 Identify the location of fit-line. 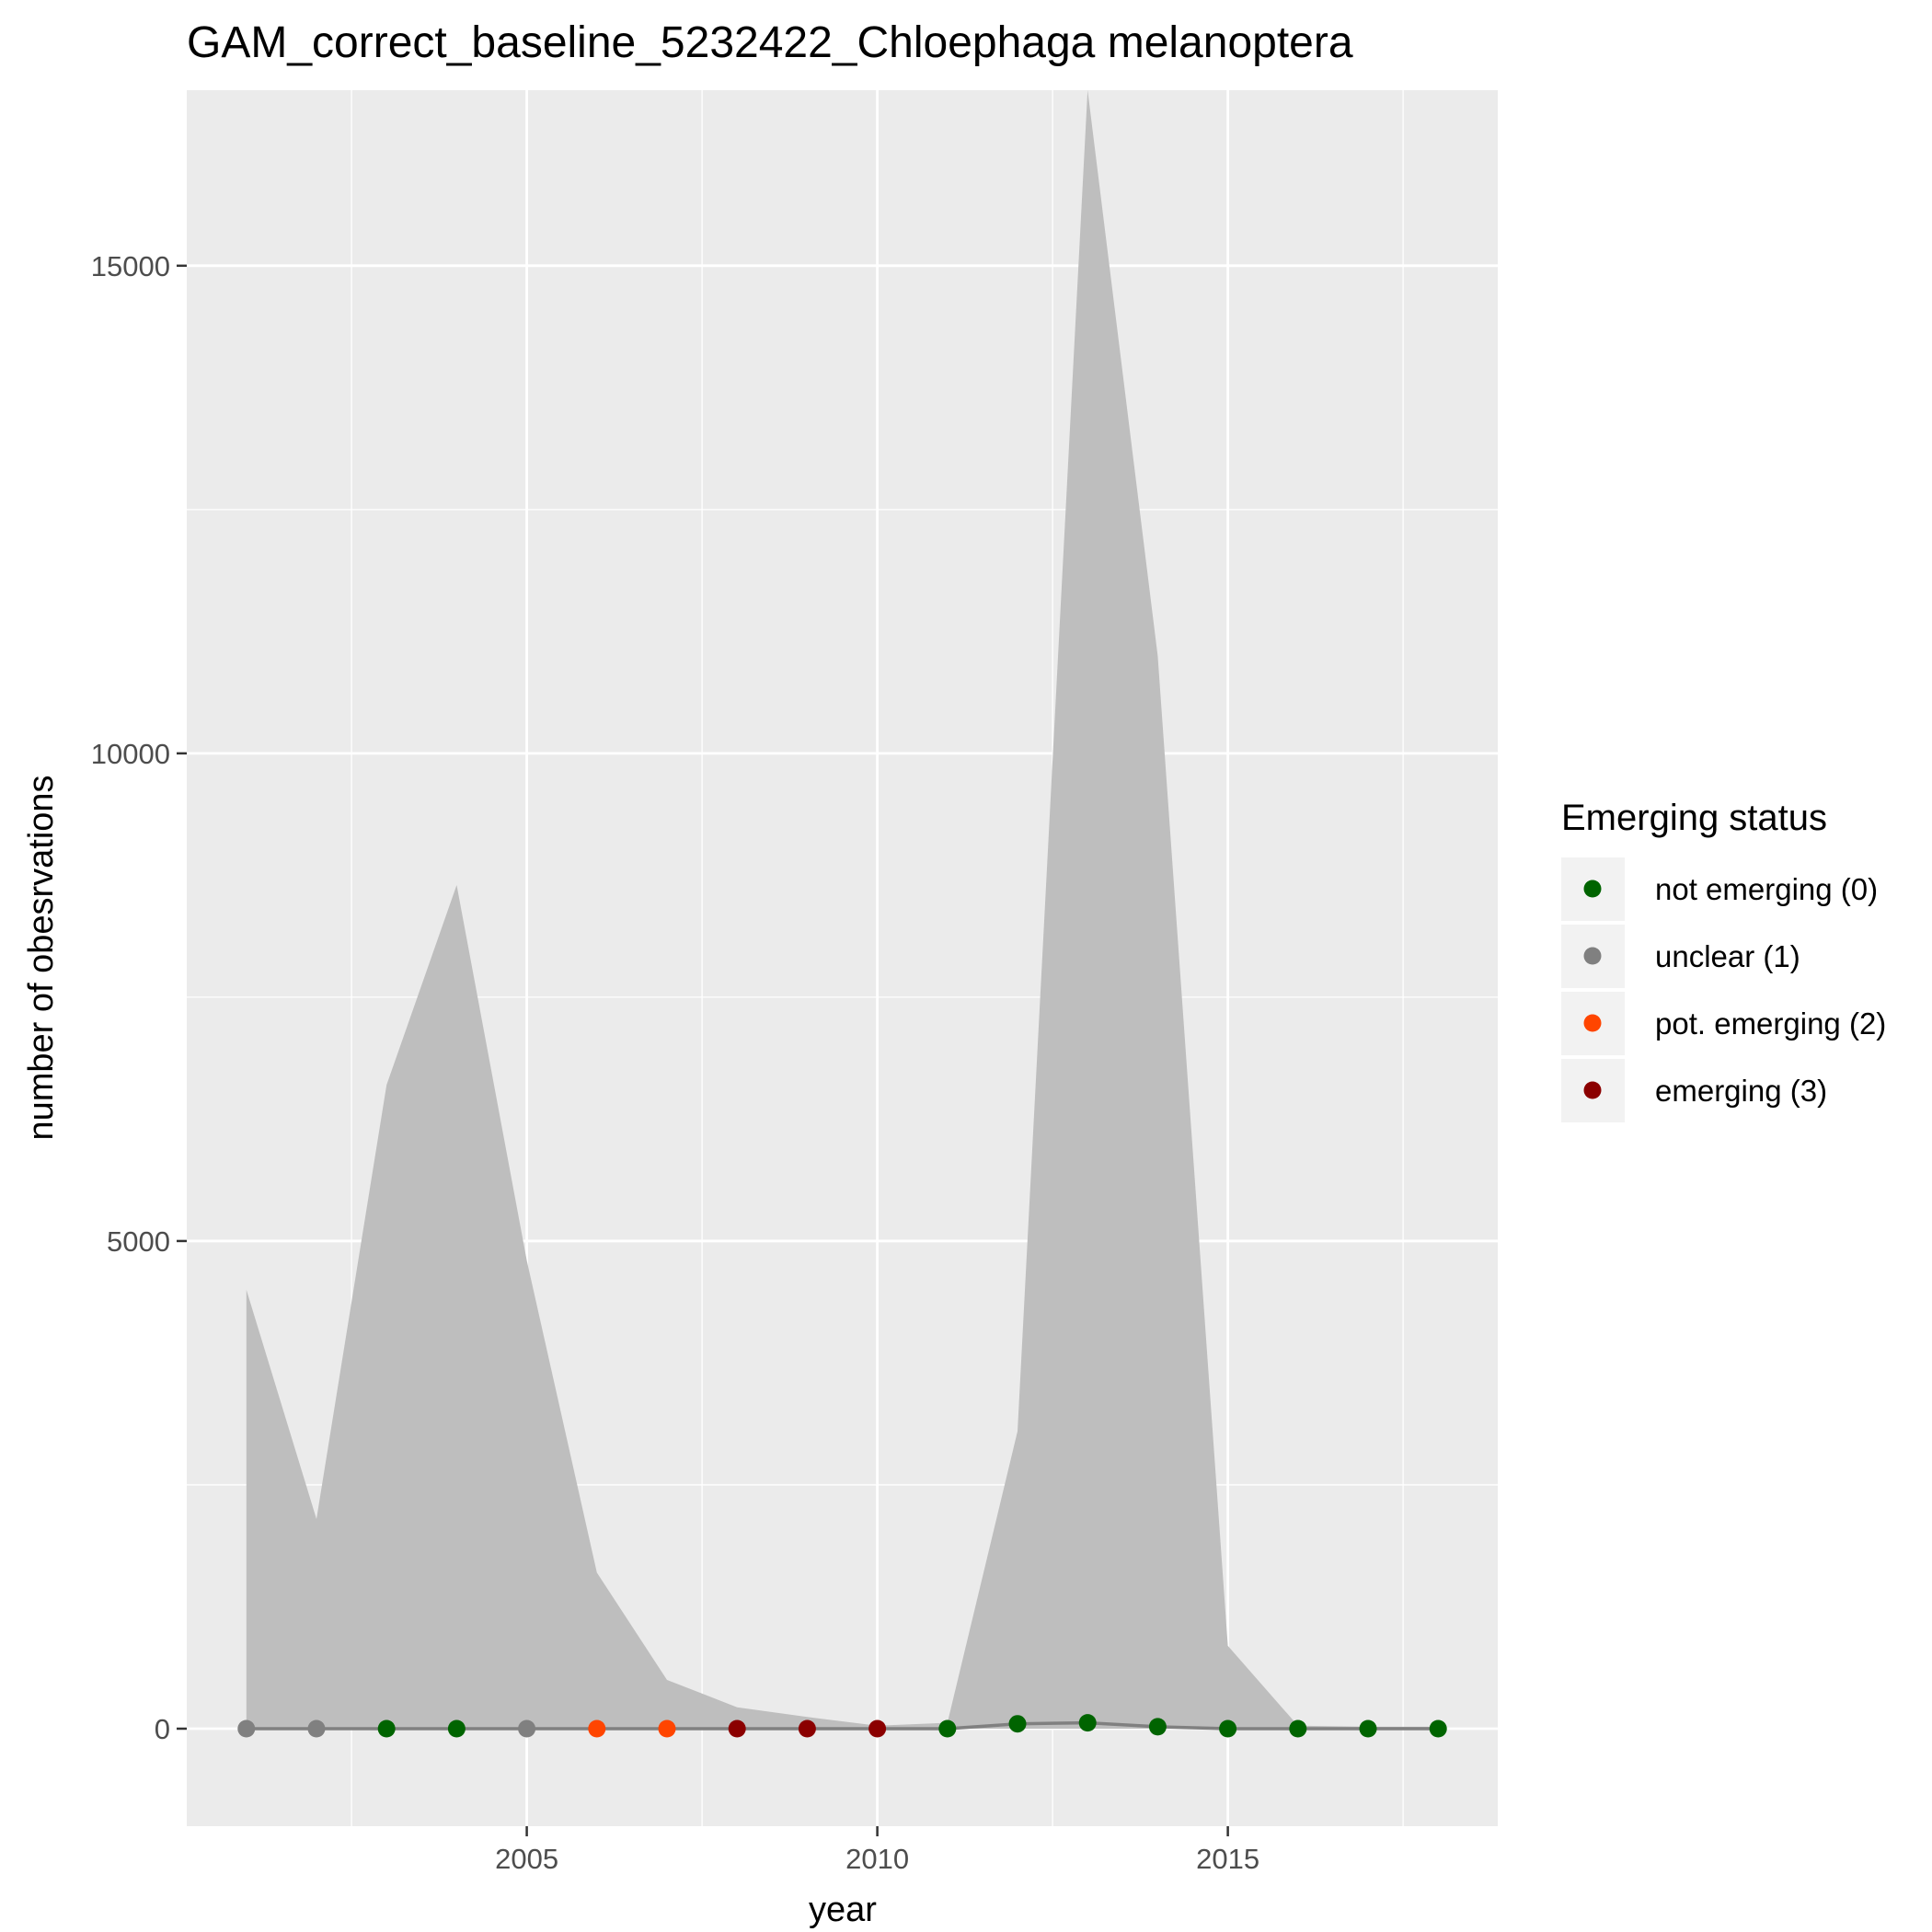
(842, 1725).